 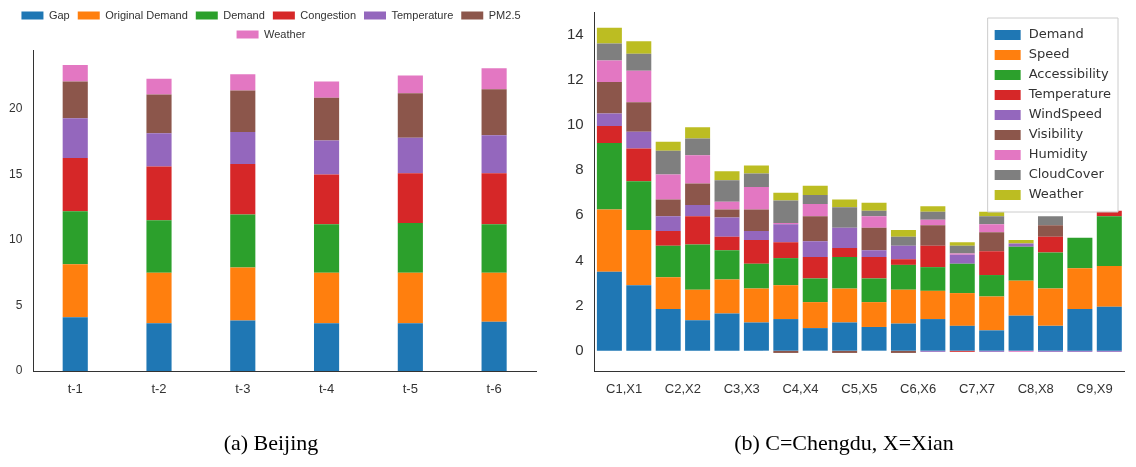 I want to click on y-tick-label: 4, so click(x=579, y=259).